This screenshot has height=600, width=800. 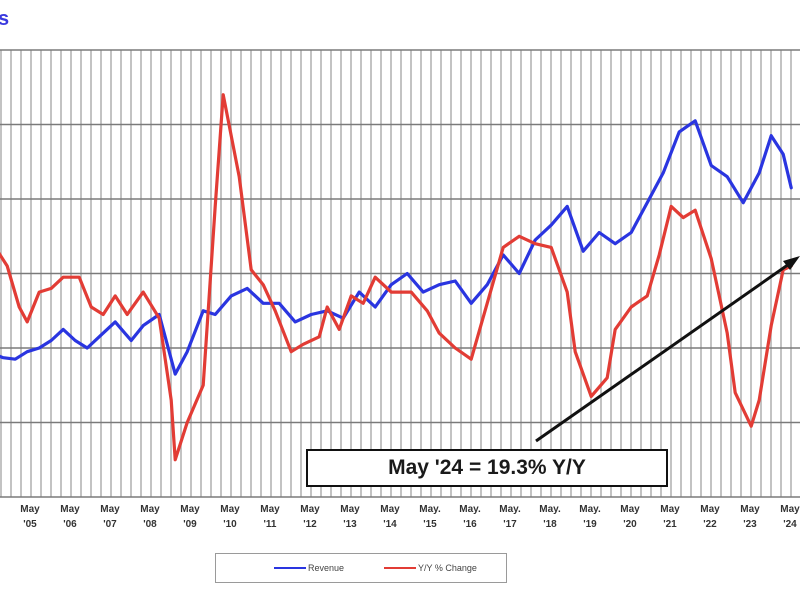 I want to click on arrowhead-icon, so click(x=791, y=263).